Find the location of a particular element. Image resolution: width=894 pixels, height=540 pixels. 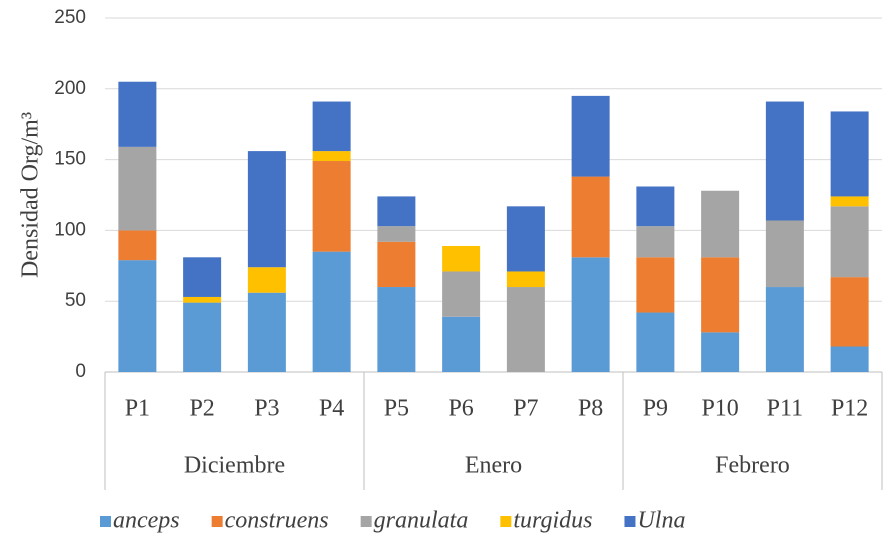

y-tick-label: 100 is located at coordinates (70, 229).